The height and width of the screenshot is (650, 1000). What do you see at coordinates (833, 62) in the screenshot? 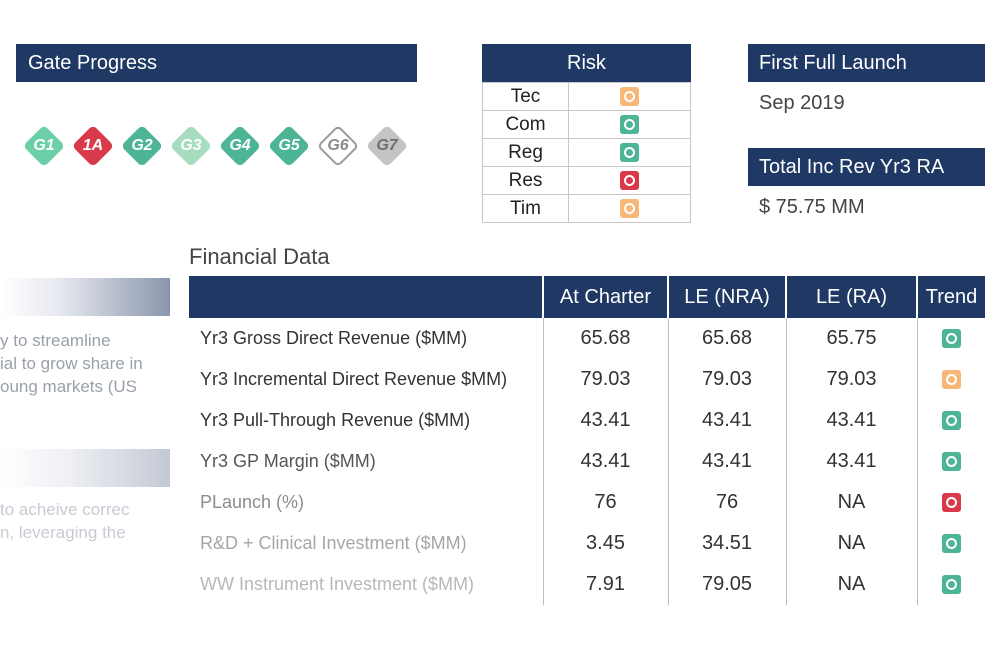
I see `launch-title: First Full Launch` at bounding box center [833, 62].